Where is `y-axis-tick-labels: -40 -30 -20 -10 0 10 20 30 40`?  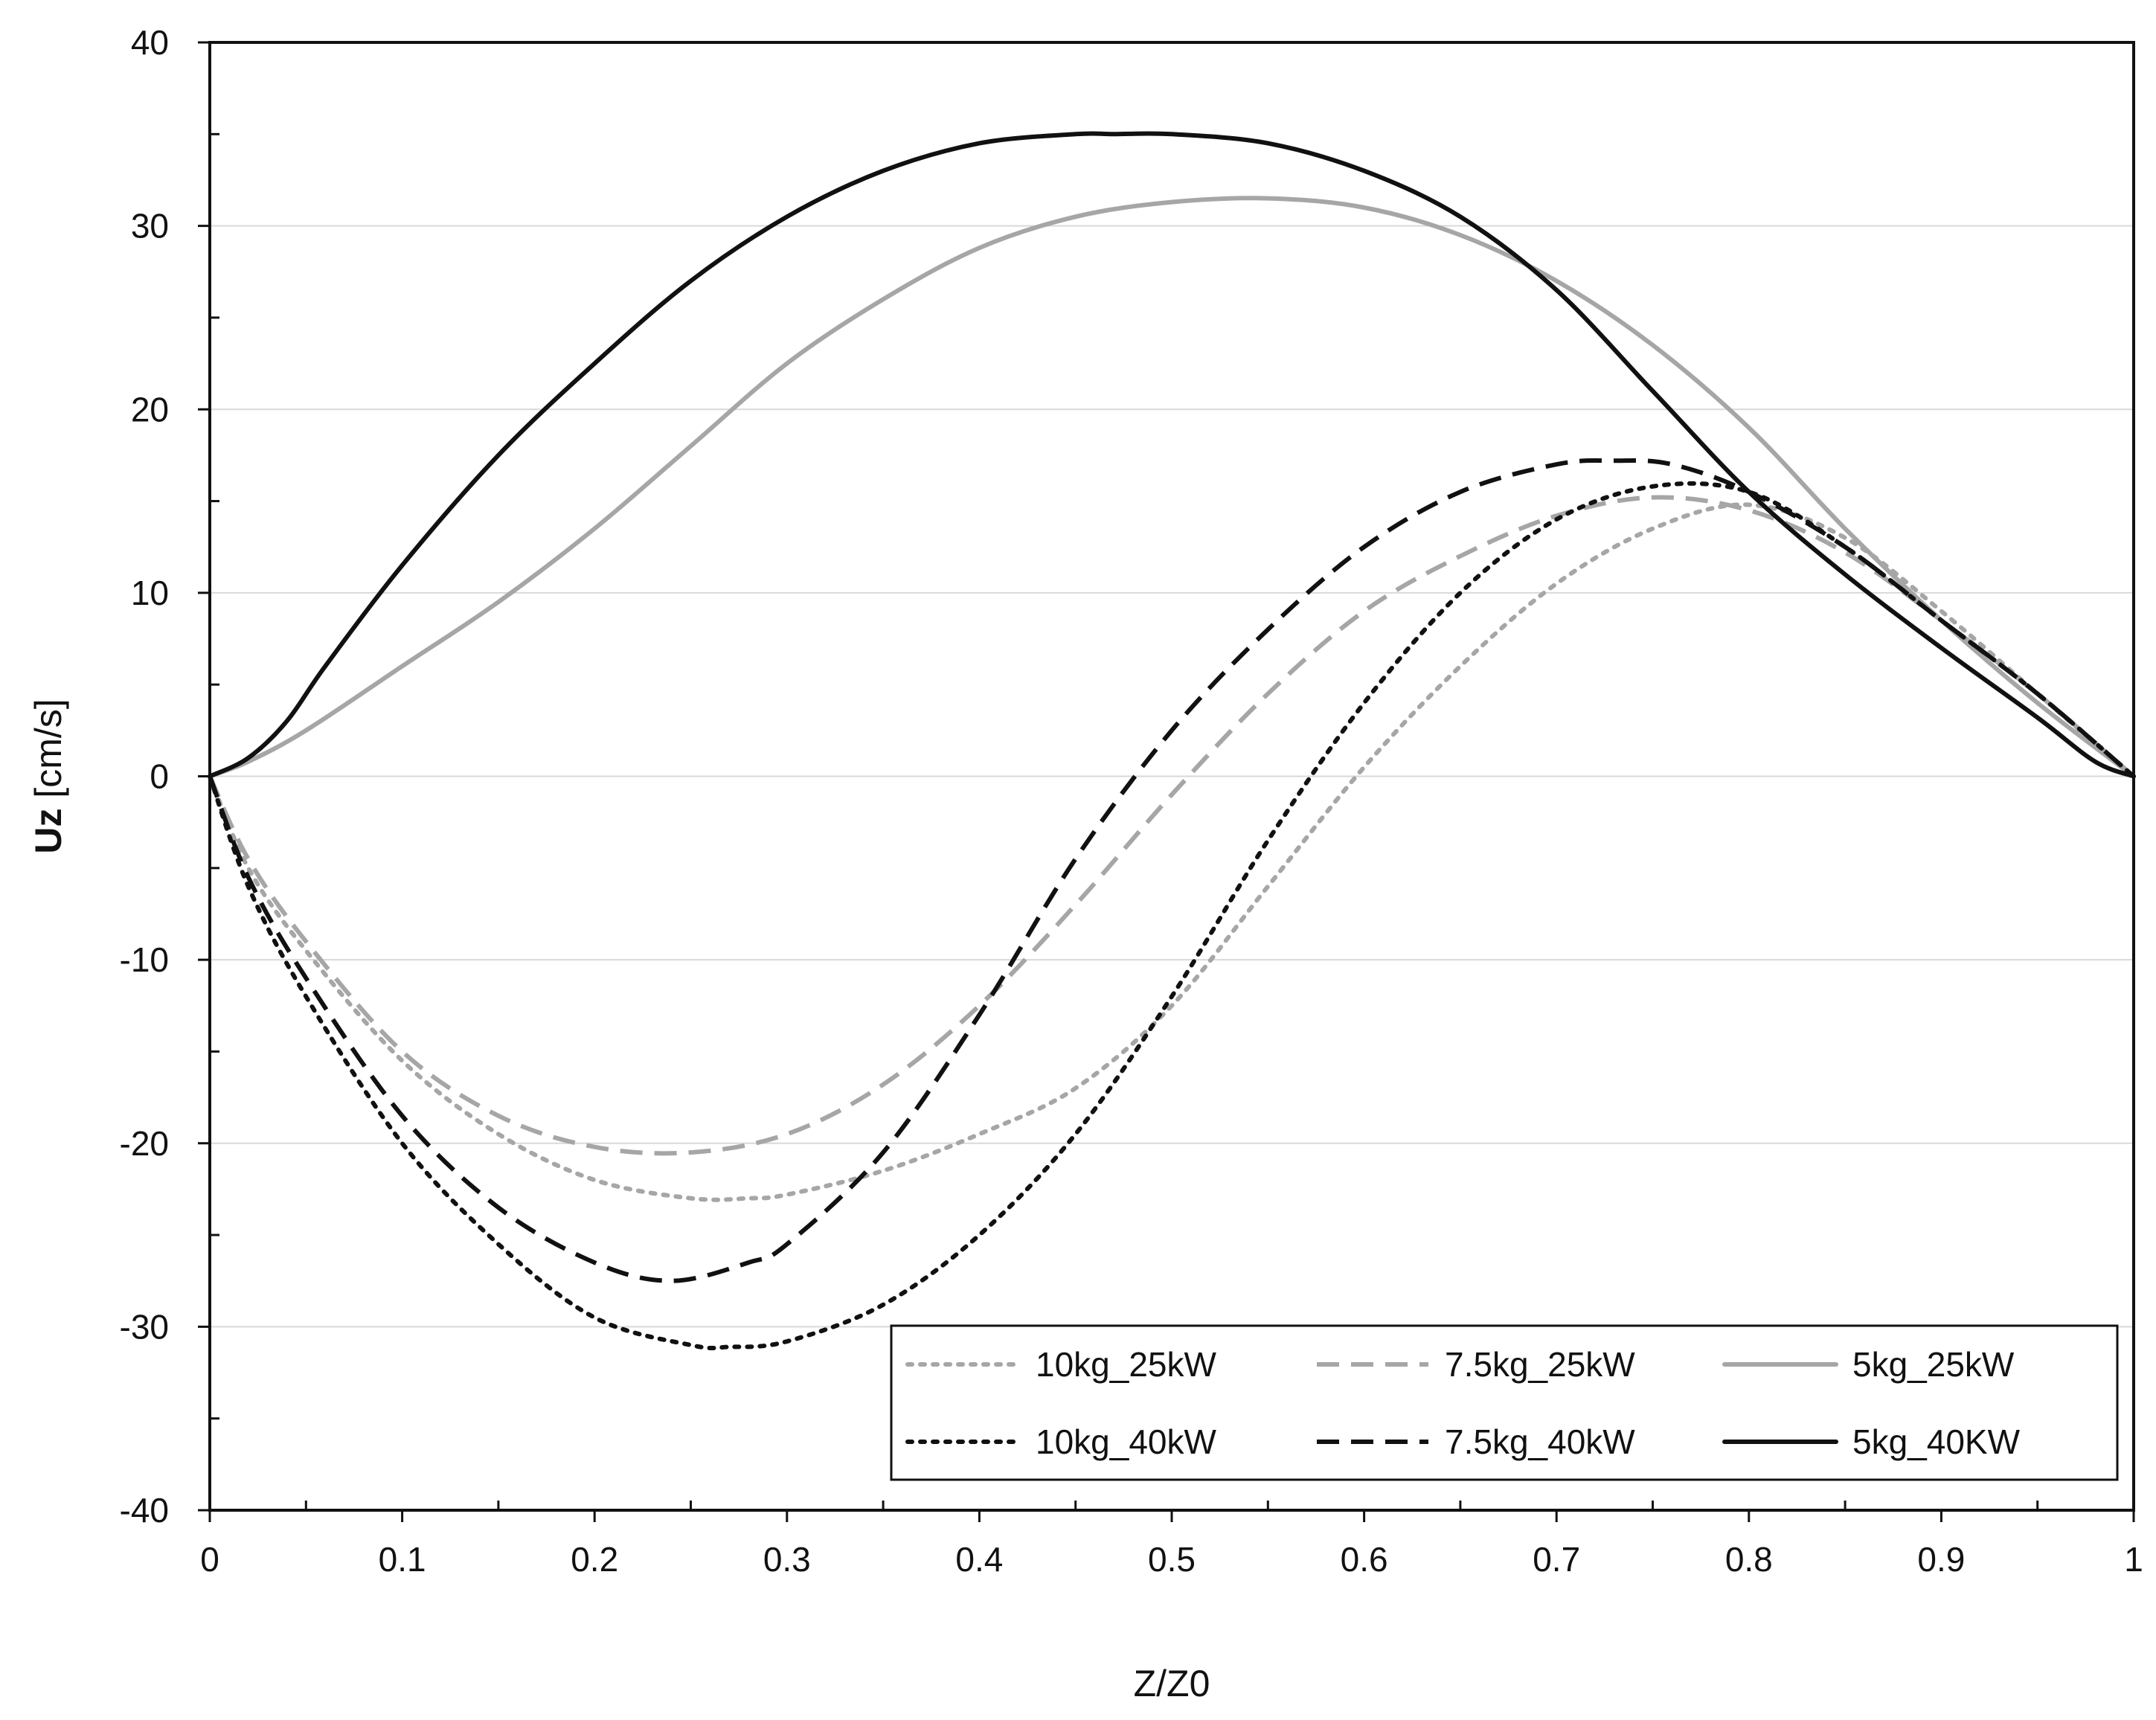 y-axis-tick-labels: -40 -30 -20 -10 0 10 20 30 40 is located at coordinates (144, 776).